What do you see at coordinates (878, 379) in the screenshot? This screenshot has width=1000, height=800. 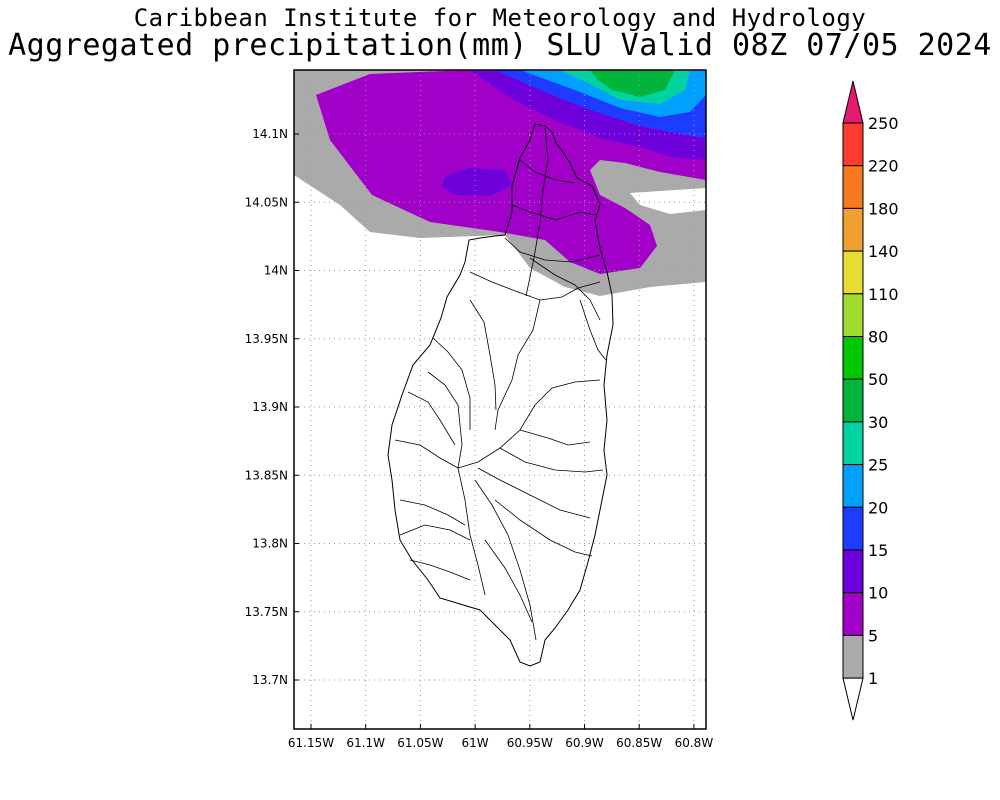 I see `colorbar-label: 50` at bounding box center [878, 379].